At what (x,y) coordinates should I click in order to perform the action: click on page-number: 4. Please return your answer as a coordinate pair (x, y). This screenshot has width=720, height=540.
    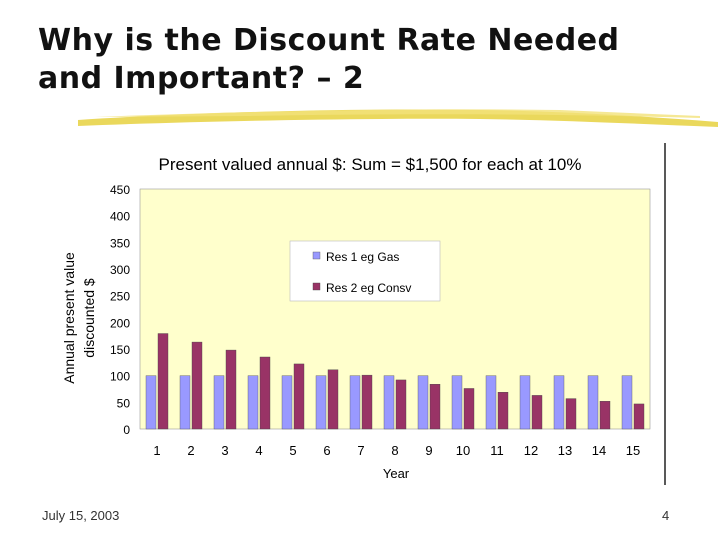
    Looking at the image, I should click on (666, 515).